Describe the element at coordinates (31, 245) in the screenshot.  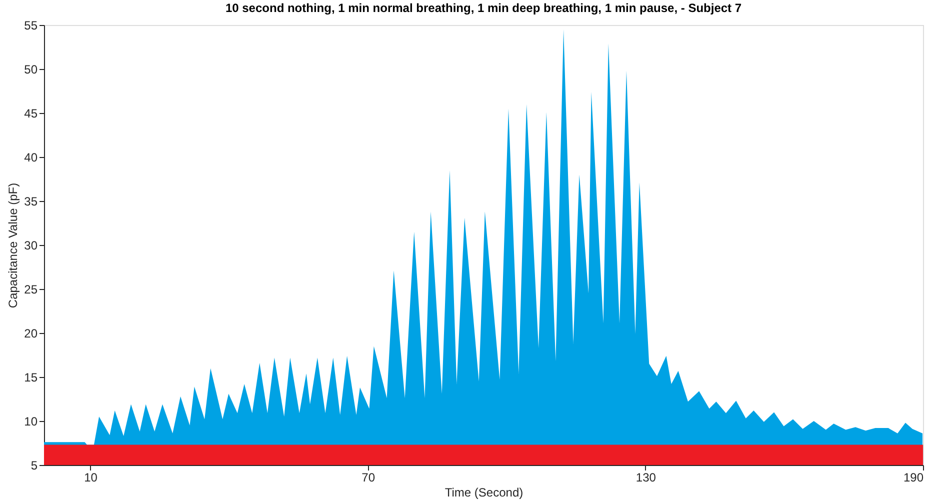
I see `y-tick-label: 30` at that location.